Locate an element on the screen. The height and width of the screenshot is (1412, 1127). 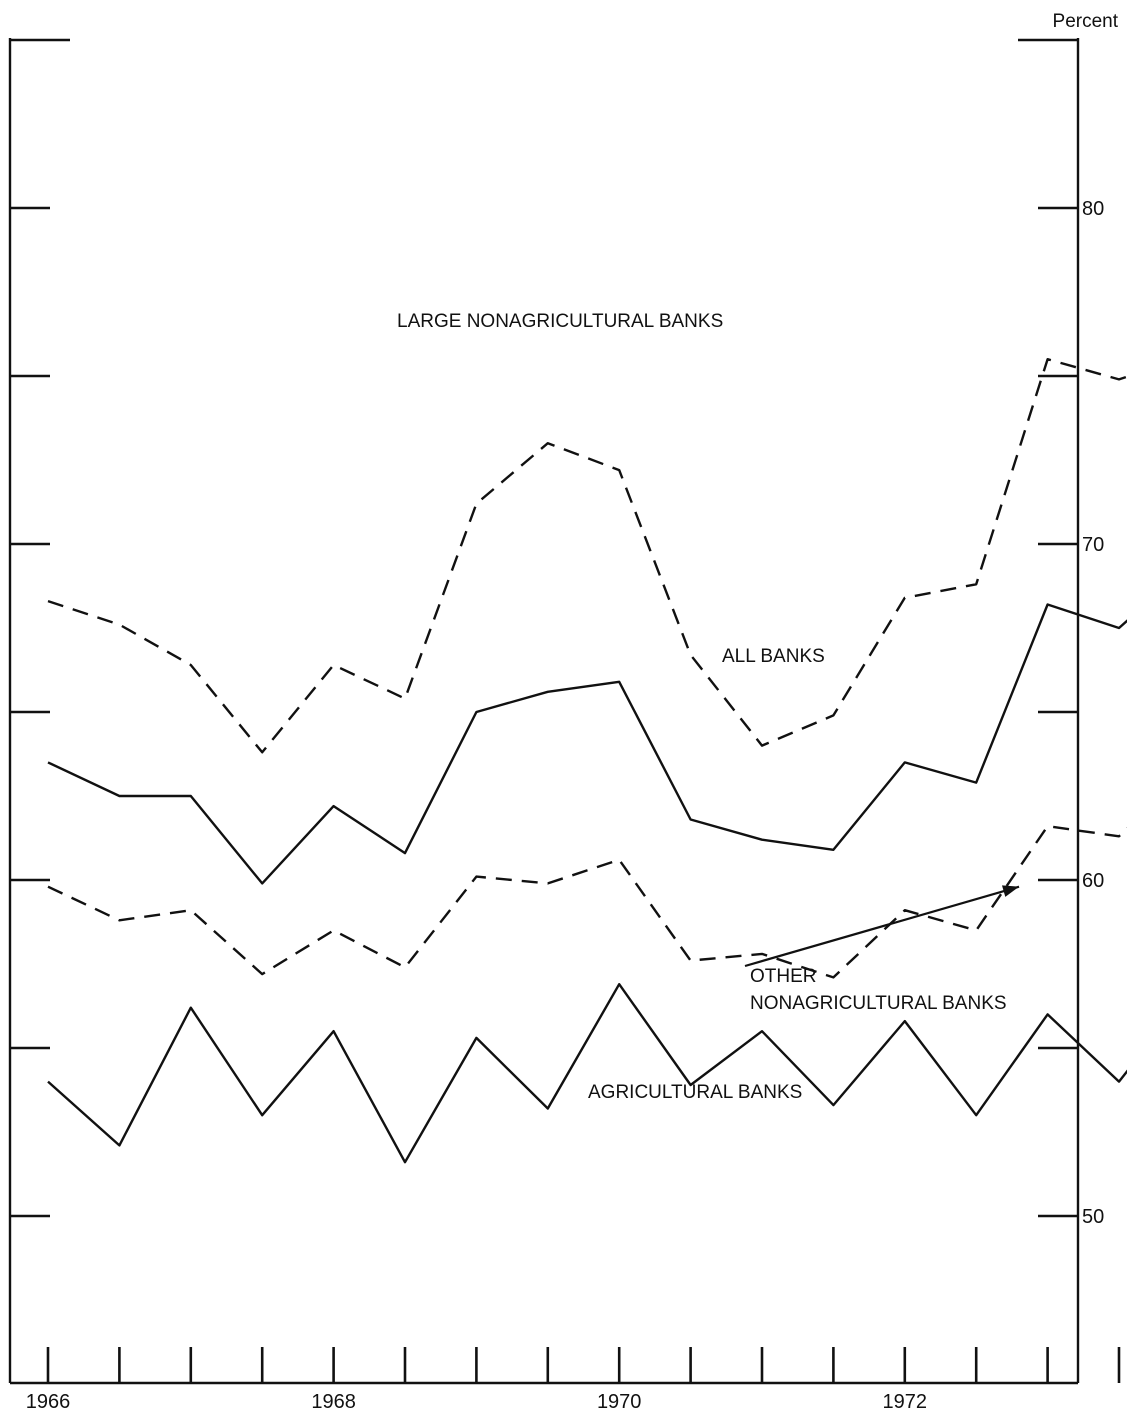
series-line-agricultural-banks is located at coordinates (587, 1073).